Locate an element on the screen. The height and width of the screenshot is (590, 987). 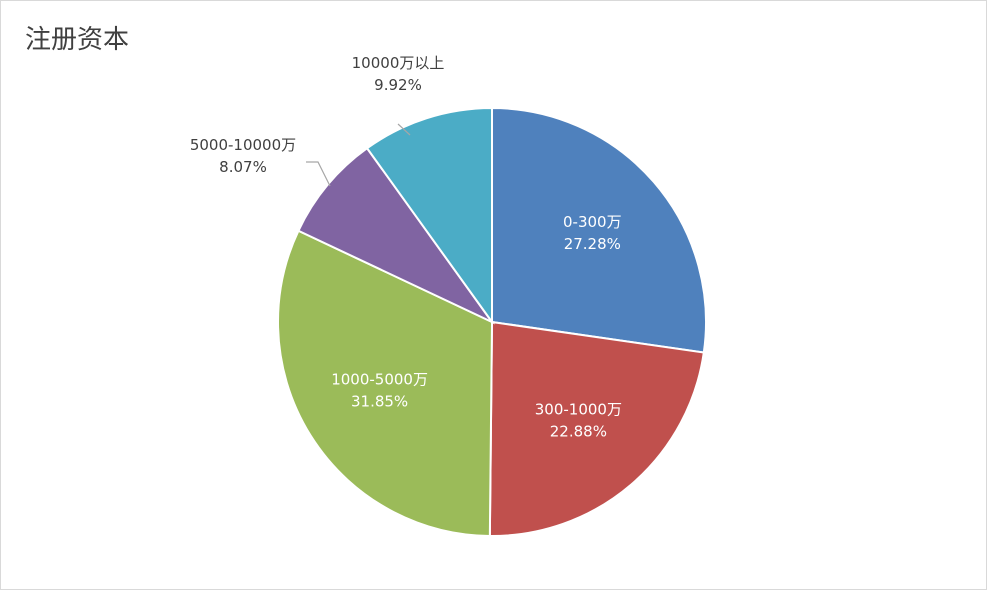
slice-label-4: 5000-10000万 is located at coordinates (243, 145).